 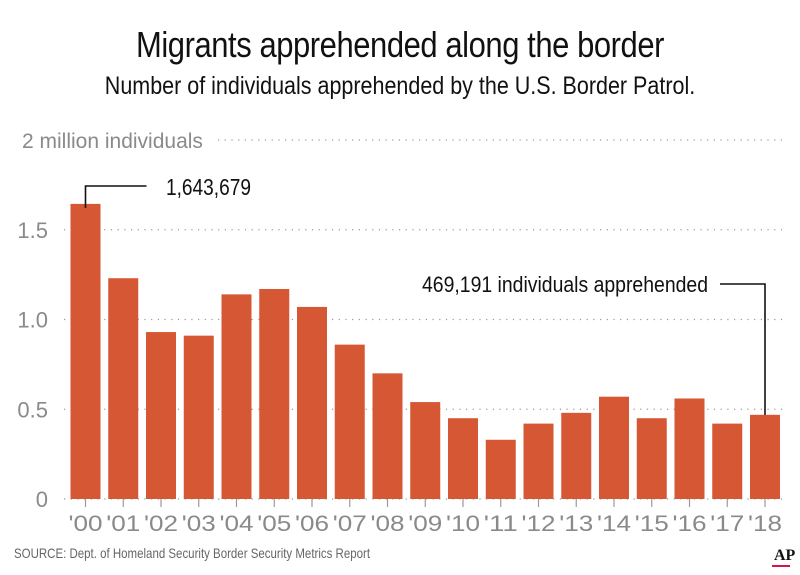 What do you see at coordinates (86, 523) in the screenshot?
I see `x-tick-label: '00` at bounding box center [86, 523].